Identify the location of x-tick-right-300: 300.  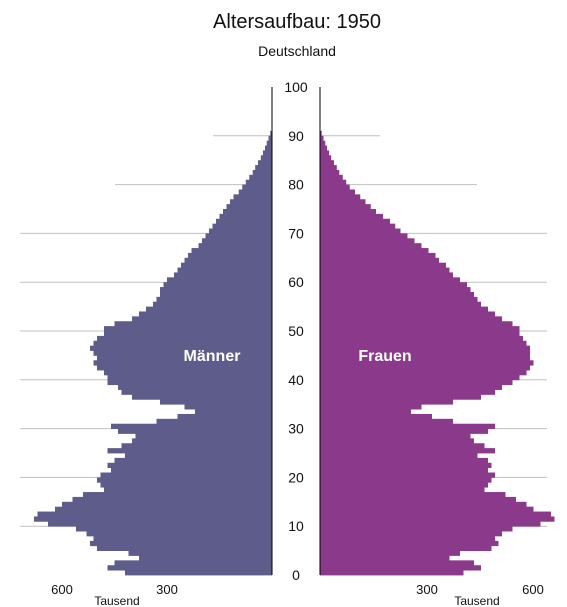
(427, 589).